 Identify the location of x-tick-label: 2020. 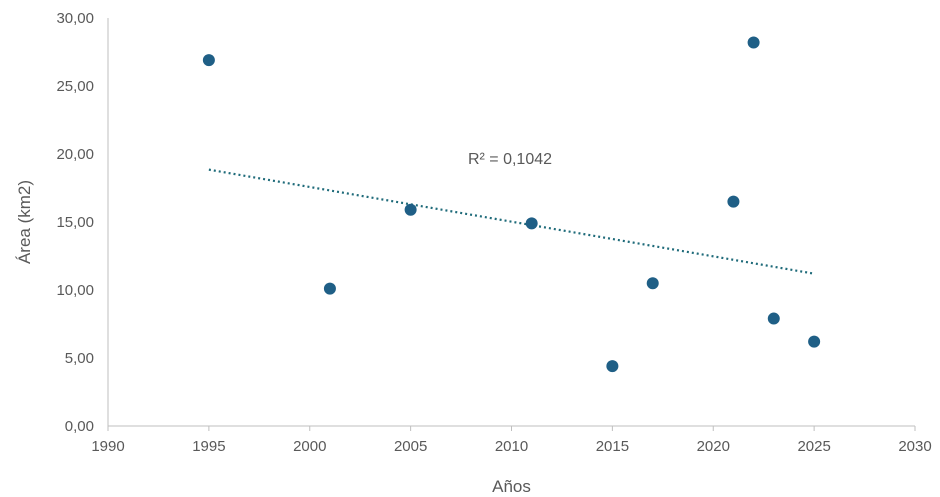
(713, 446).